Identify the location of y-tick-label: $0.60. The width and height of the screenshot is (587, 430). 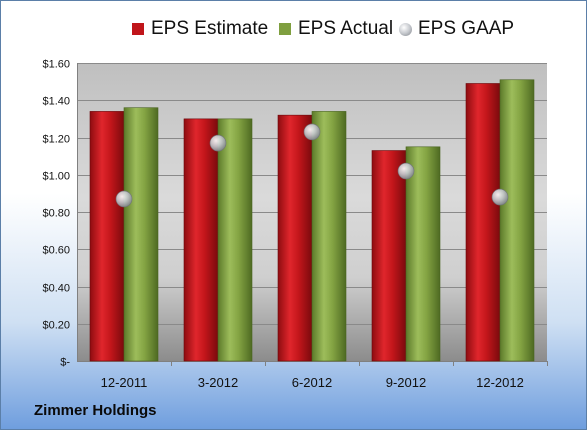
(56, 251).